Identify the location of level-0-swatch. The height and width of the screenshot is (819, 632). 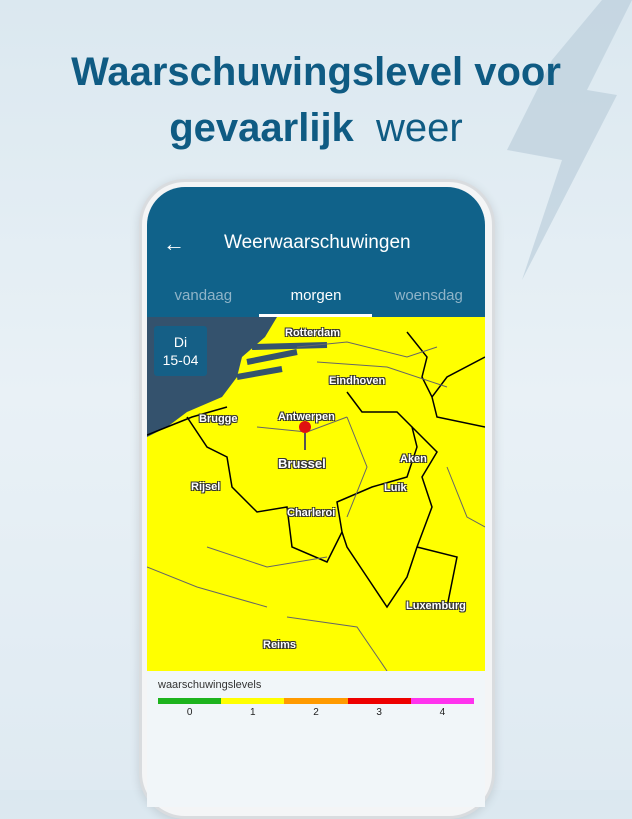
(190, 701).